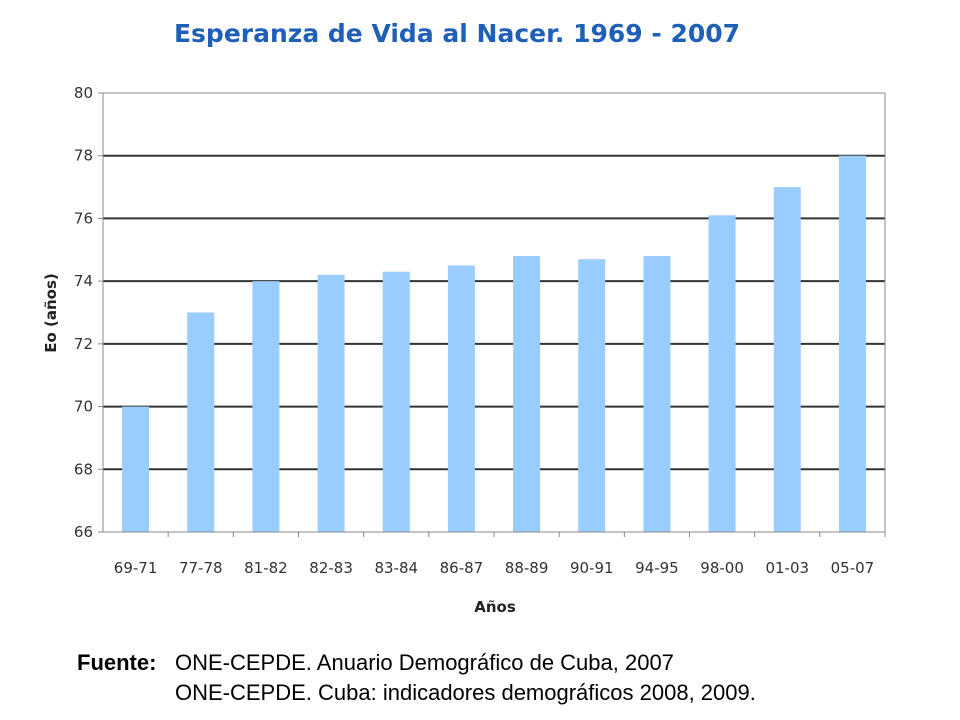 Image resolution: width=960 pixels, height=720 pixels. What do you see at coordinates (657, 568) in the screenshot?
I see `x-tick-label: 94-95` at bounding box center [657, 568].